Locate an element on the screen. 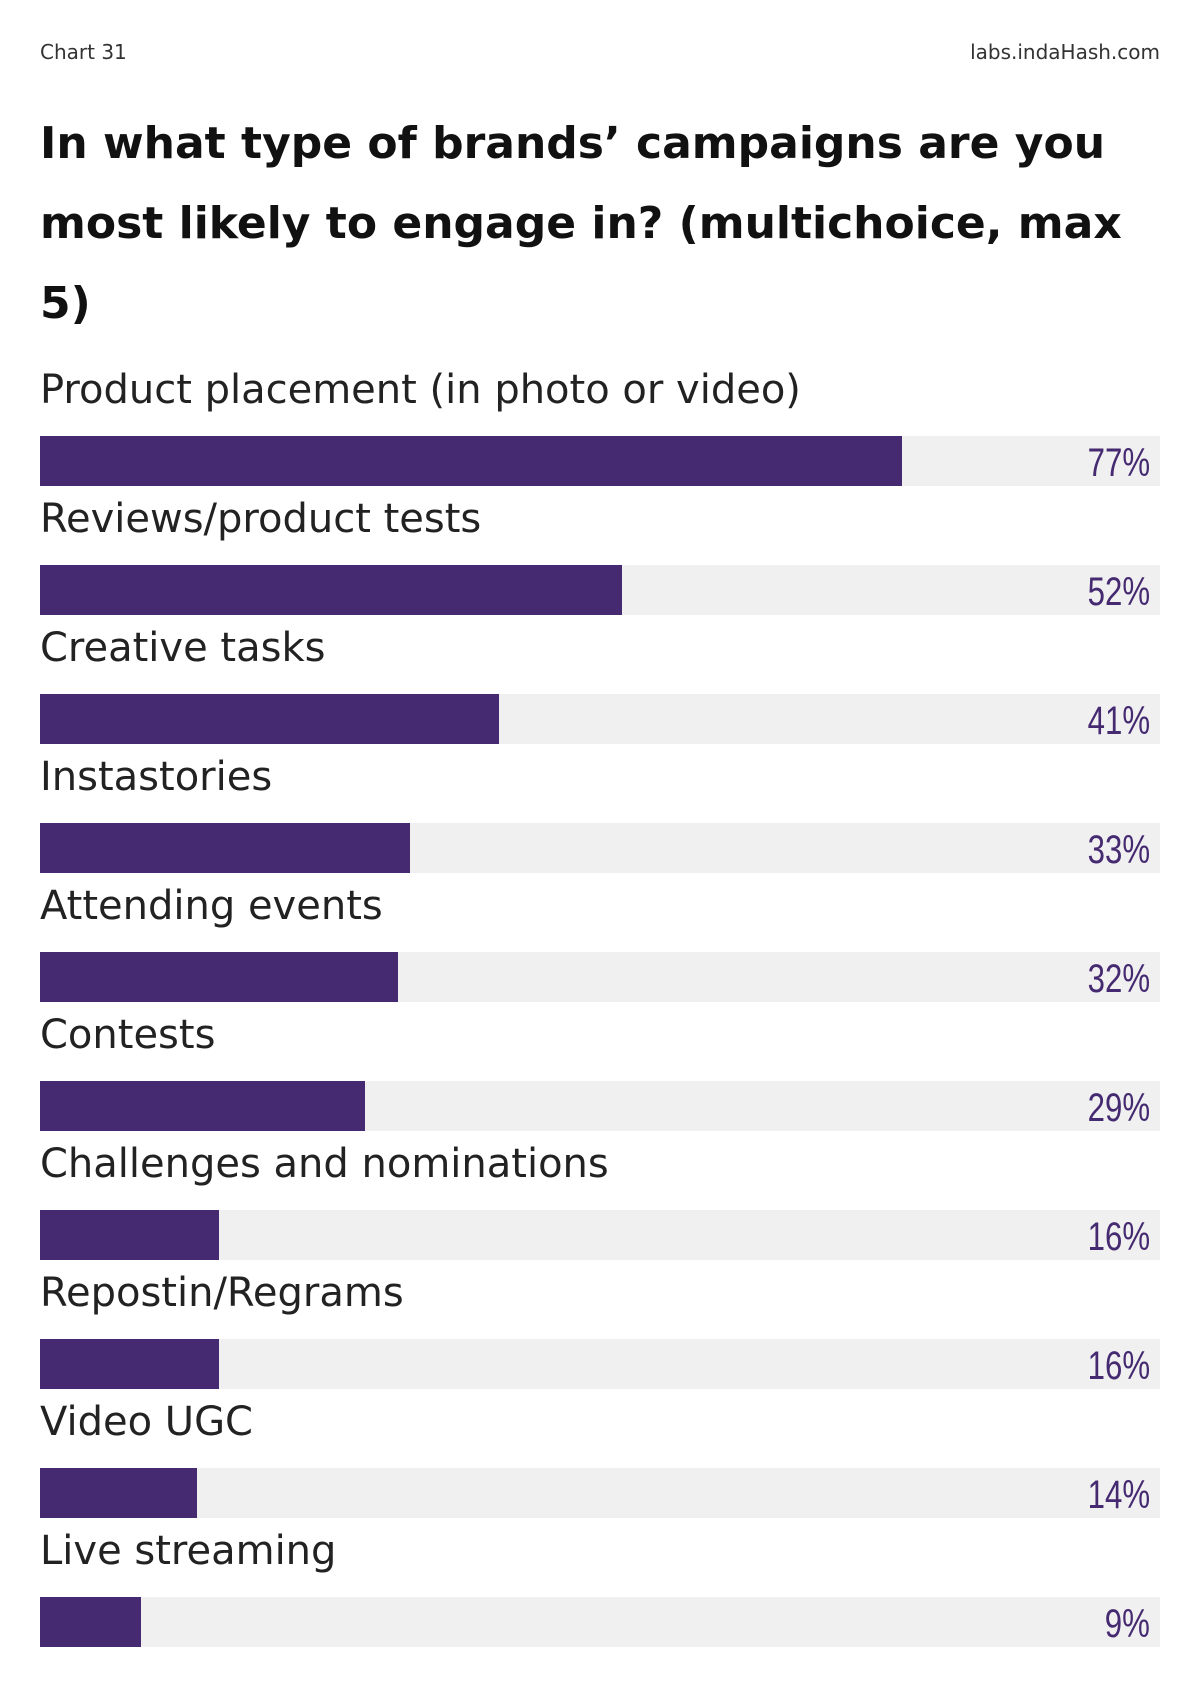 This screenshot has height=1695, width=1200. bar-label: Live streaming is located at coordinates (188, 1551).